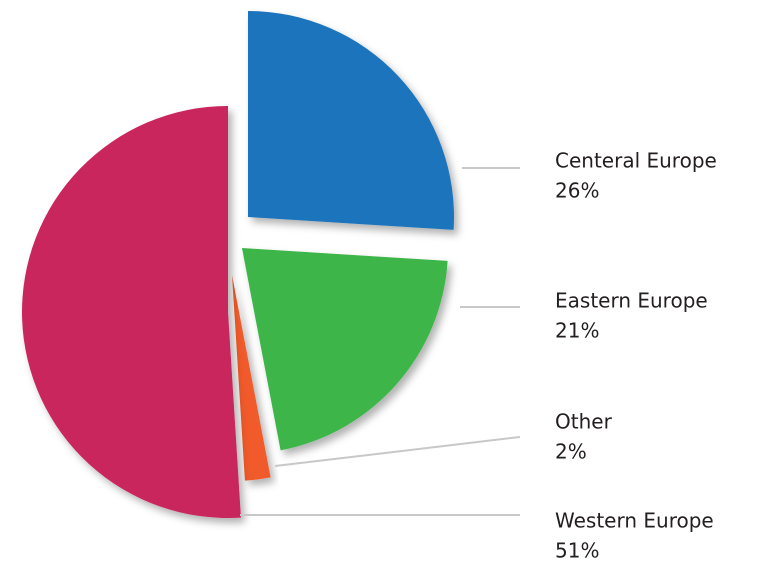  Describe the element at coordinates (577, 331) in the screenshot. I see `slice-value-label: 21%` at that location.